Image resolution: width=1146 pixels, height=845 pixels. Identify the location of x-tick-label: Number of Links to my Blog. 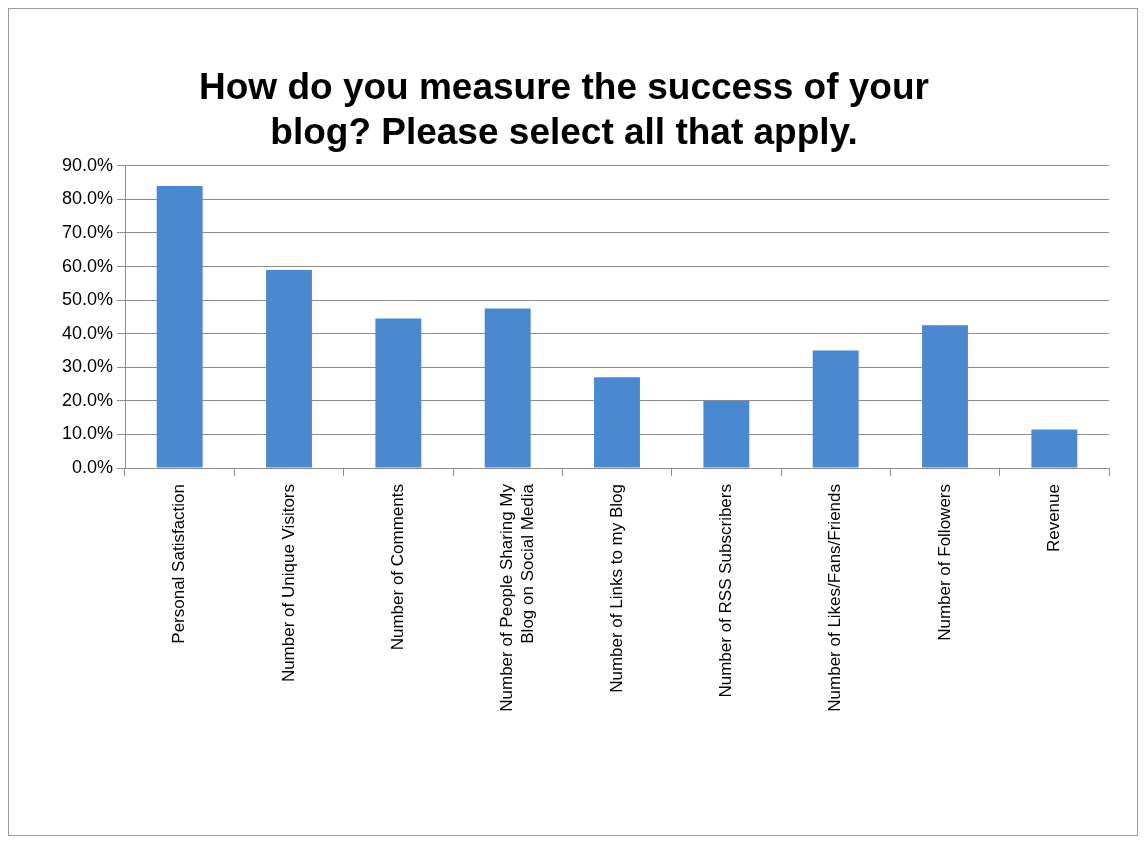
(616, 588).